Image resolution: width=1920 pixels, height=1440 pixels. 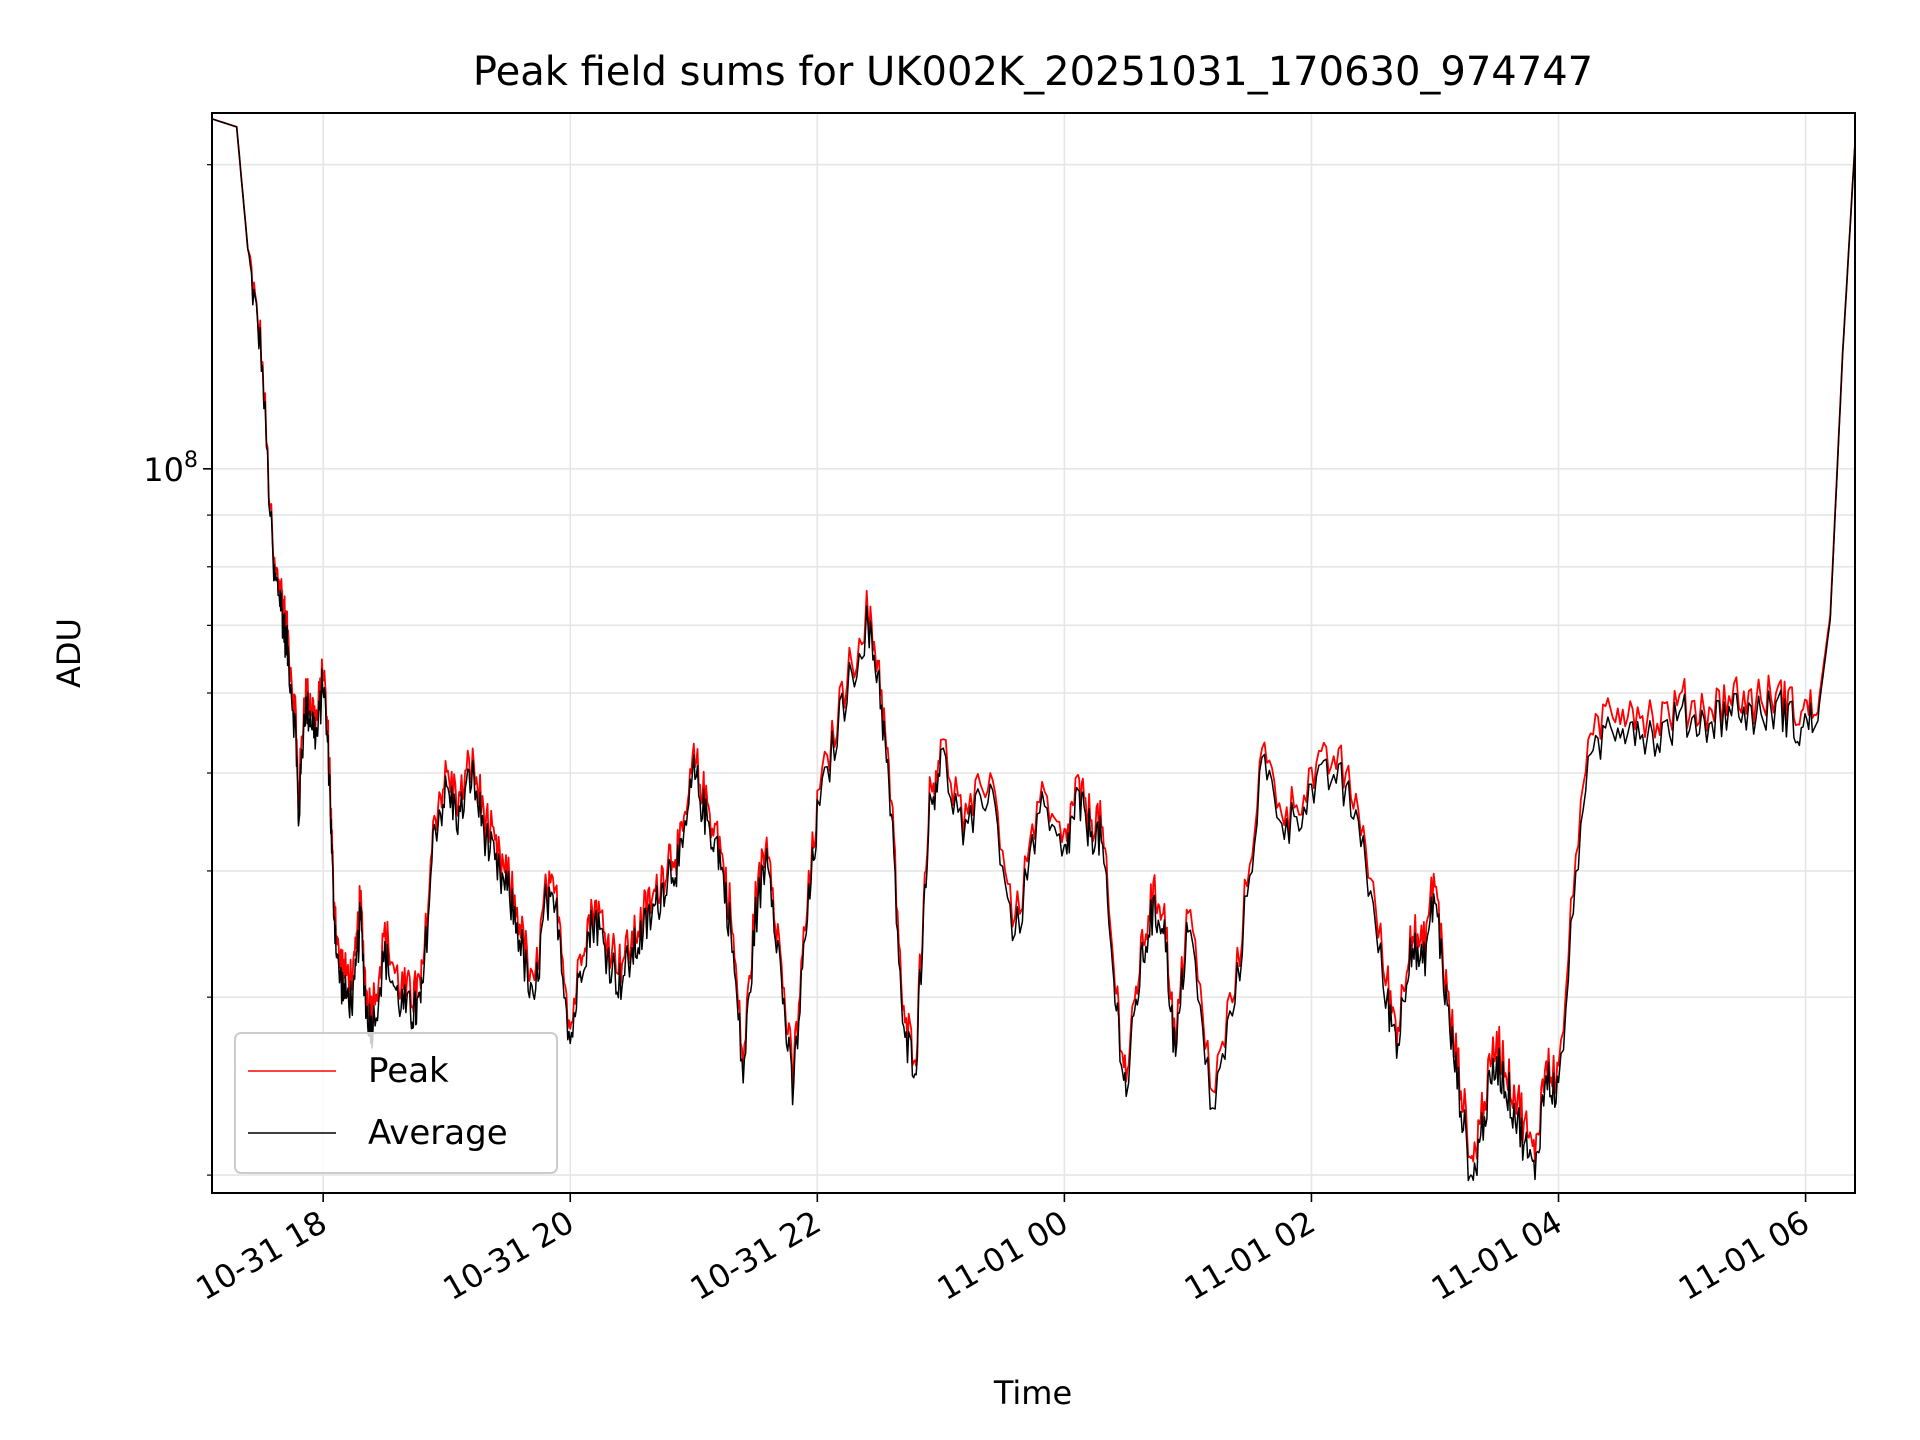 I want to click on legend-average-label: Average, so click(x=438, y=1133).